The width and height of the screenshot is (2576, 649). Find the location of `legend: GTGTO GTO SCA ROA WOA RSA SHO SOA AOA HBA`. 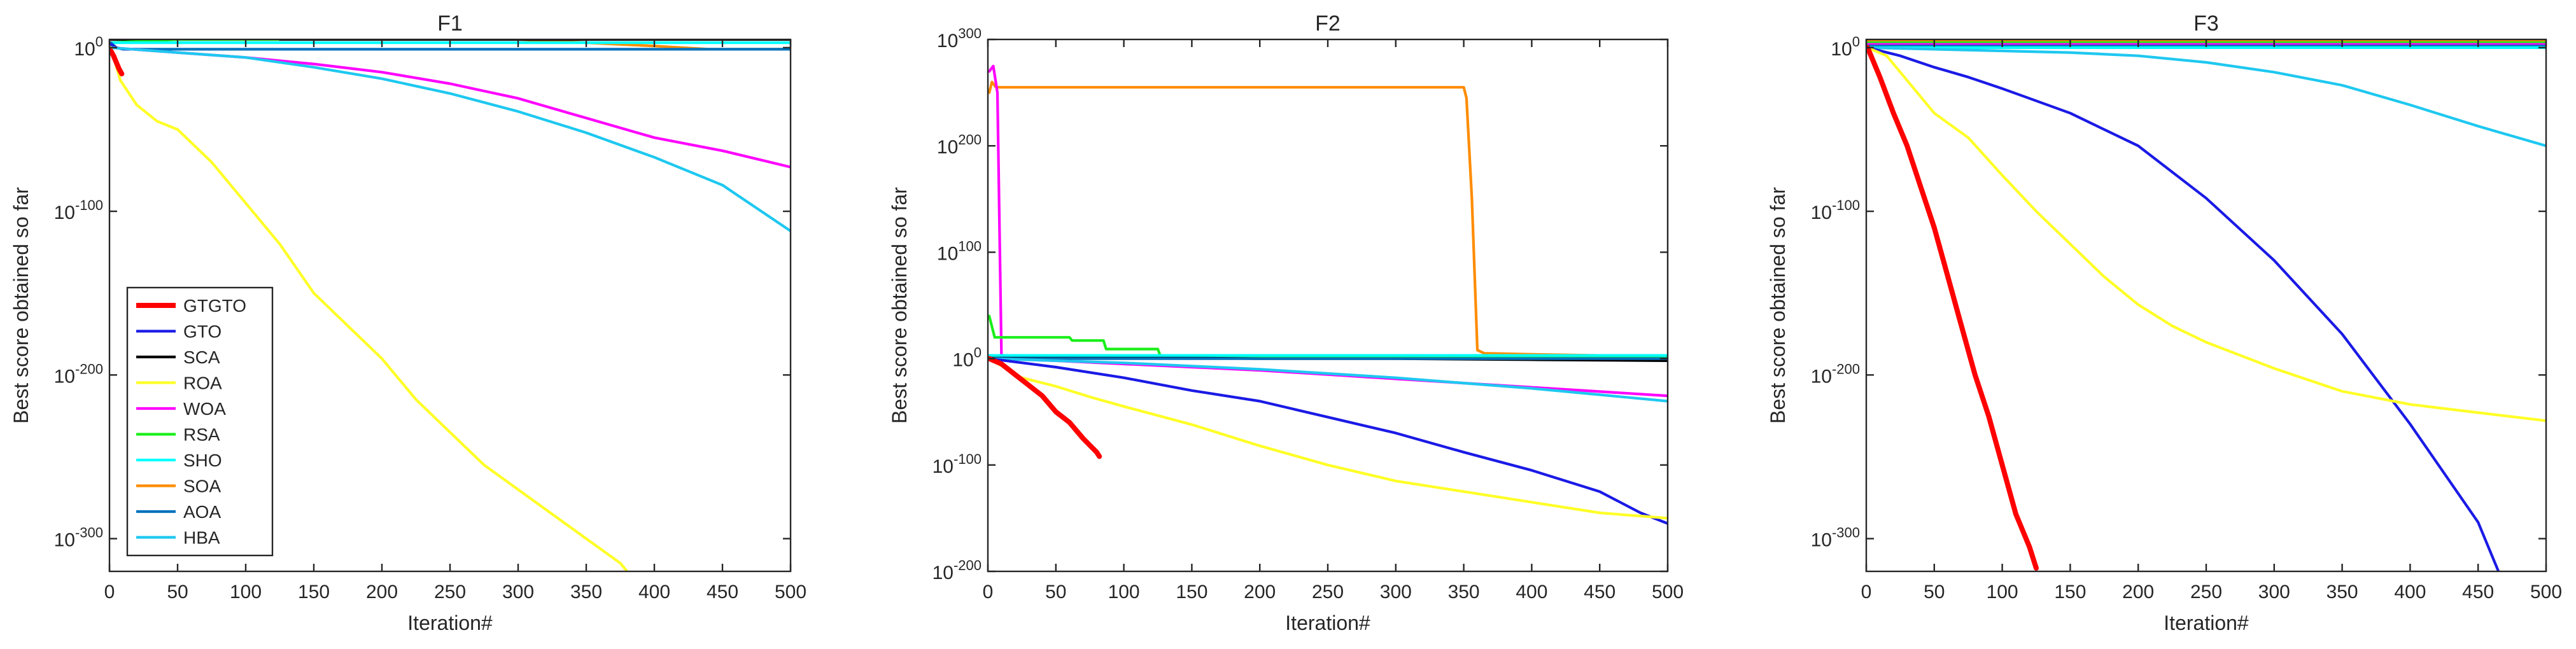

legend: GTGTO GTO SCA ROA WOA RSA SHO SOA AOA HBA is located at coordinates (200, 421).